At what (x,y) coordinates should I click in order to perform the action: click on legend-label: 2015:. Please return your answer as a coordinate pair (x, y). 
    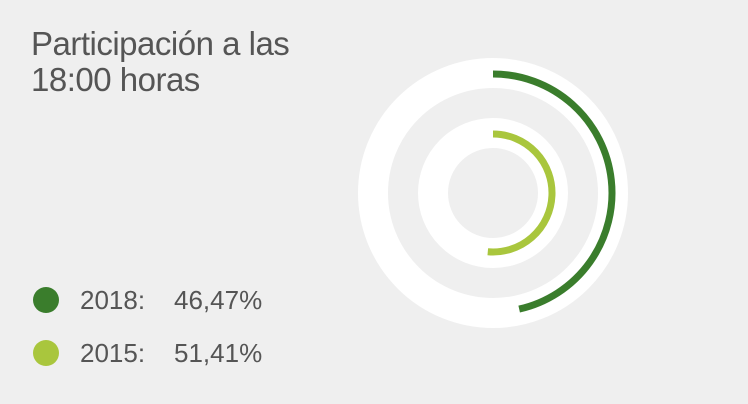
    Looking at the image, I should click on (112, 353).